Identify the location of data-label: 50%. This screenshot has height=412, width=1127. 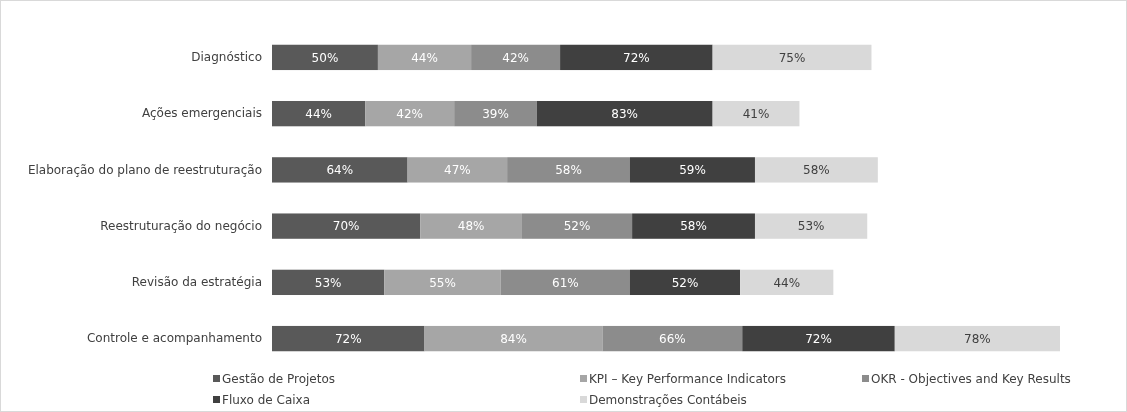
(325, 57).